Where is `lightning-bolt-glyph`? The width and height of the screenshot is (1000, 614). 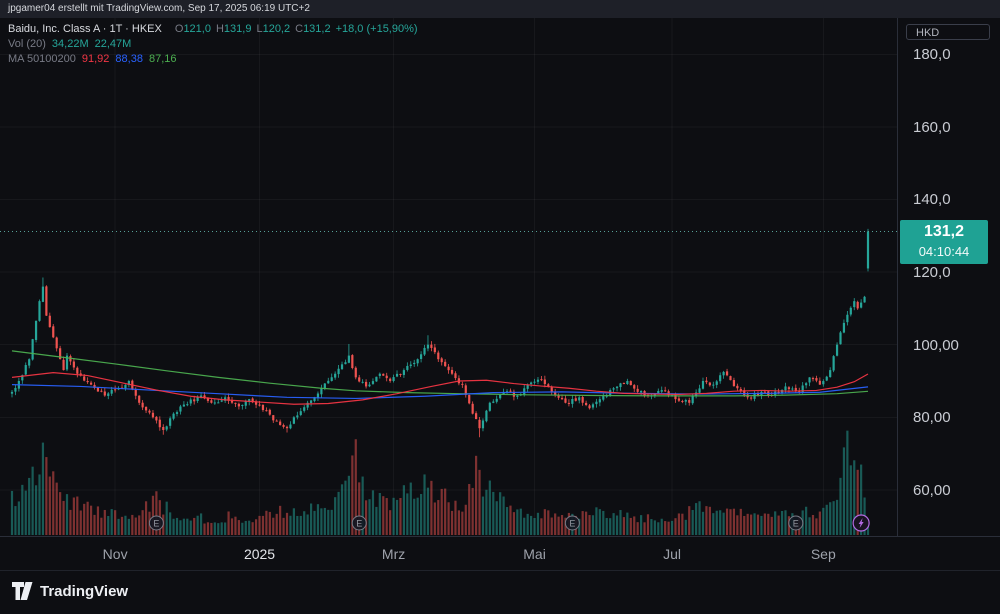
lightning-bolt-glyph is located at coordinates (861, 523).